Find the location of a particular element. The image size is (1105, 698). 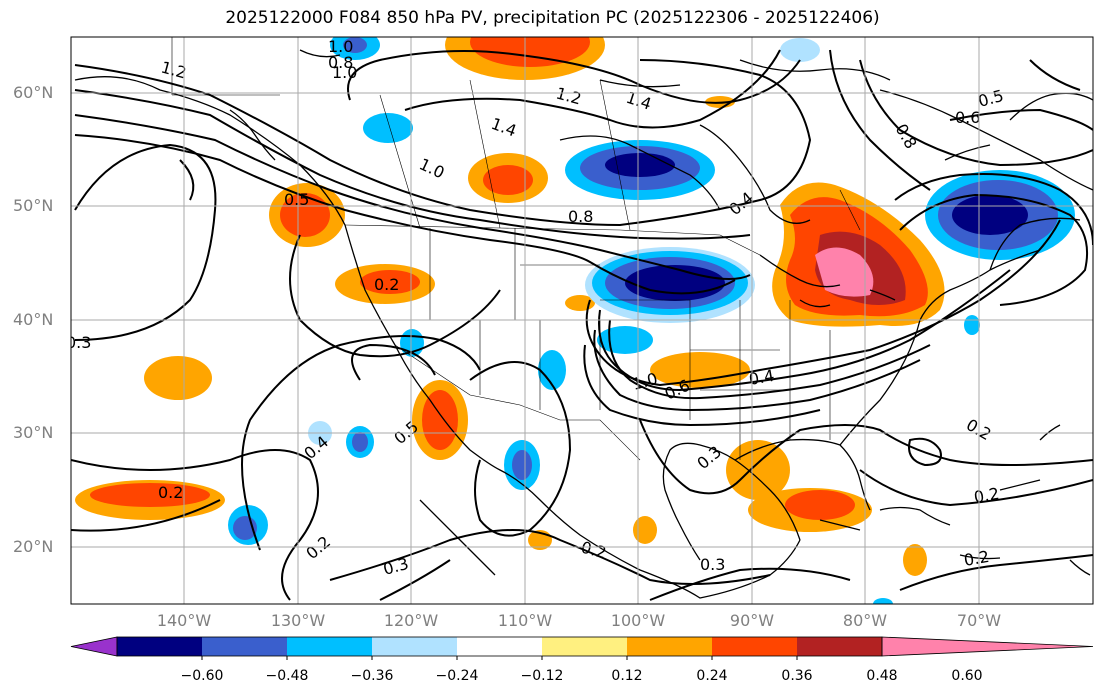

contour-label: 0.5 is located at coordinates (296, 199).